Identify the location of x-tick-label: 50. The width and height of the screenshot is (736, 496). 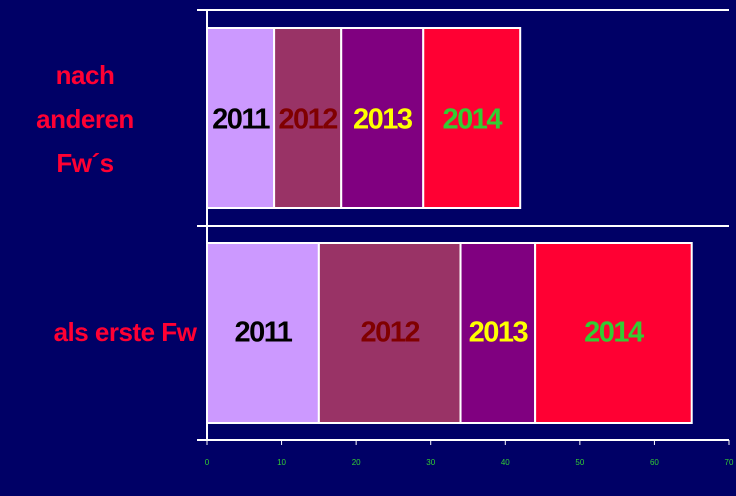
(579, 462).